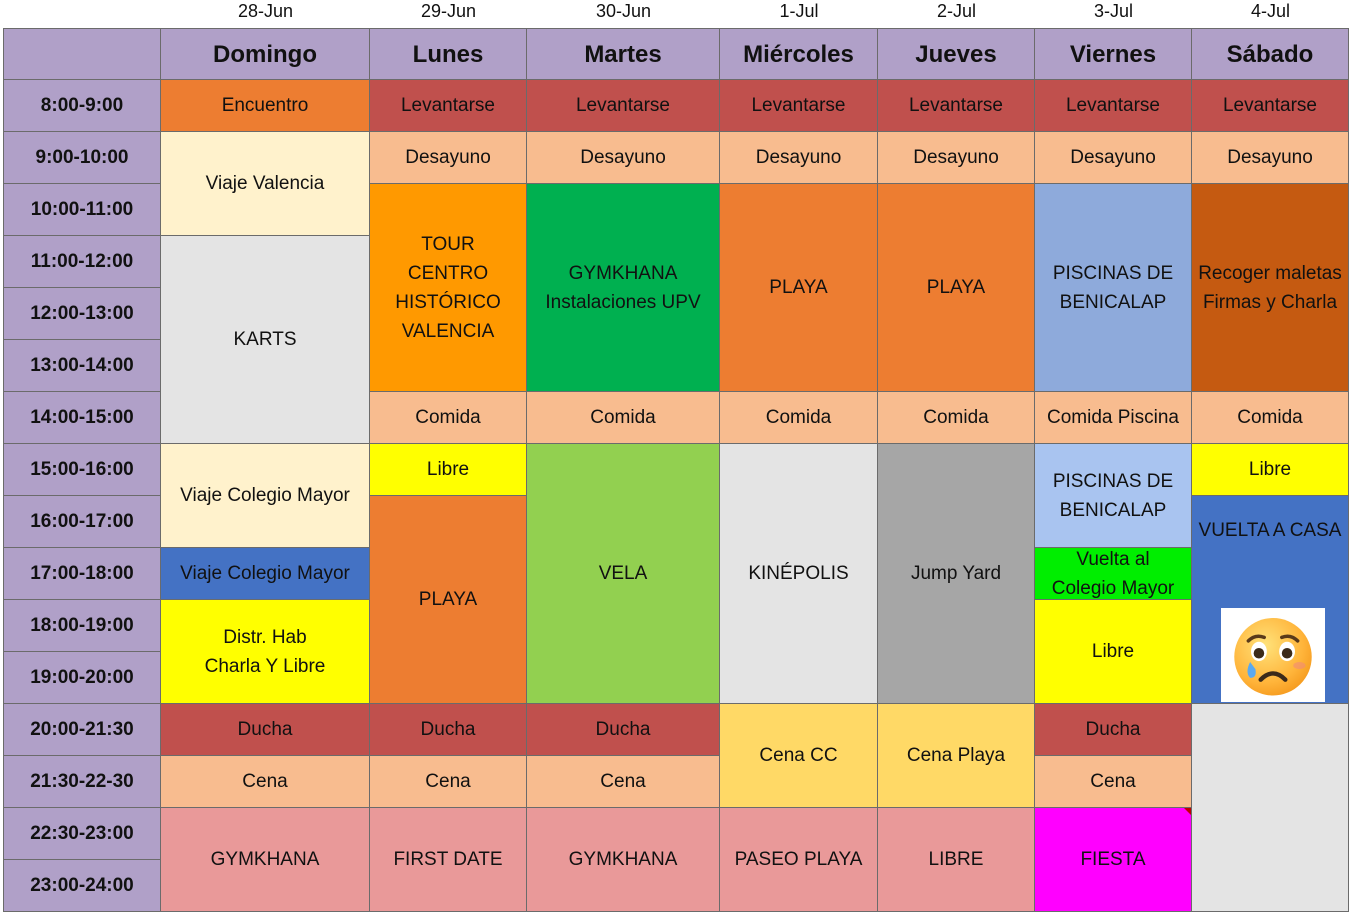  What do you see at coordinates (265, 184) in the screenshot?
I see `event-block: Viaje Valencia` at bounding box center [265, 184].